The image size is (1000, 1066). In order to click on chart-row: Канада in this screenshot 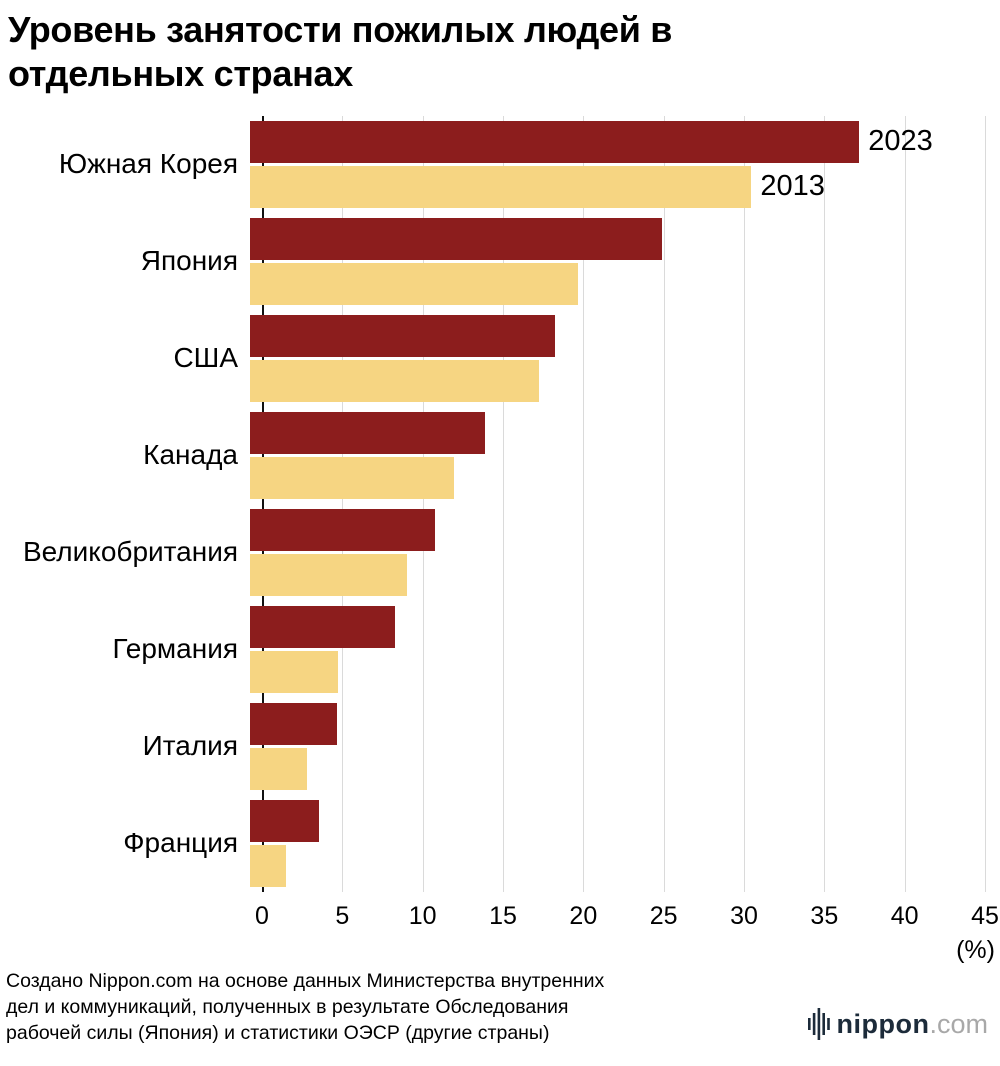, I will do `click(492, 455)`.